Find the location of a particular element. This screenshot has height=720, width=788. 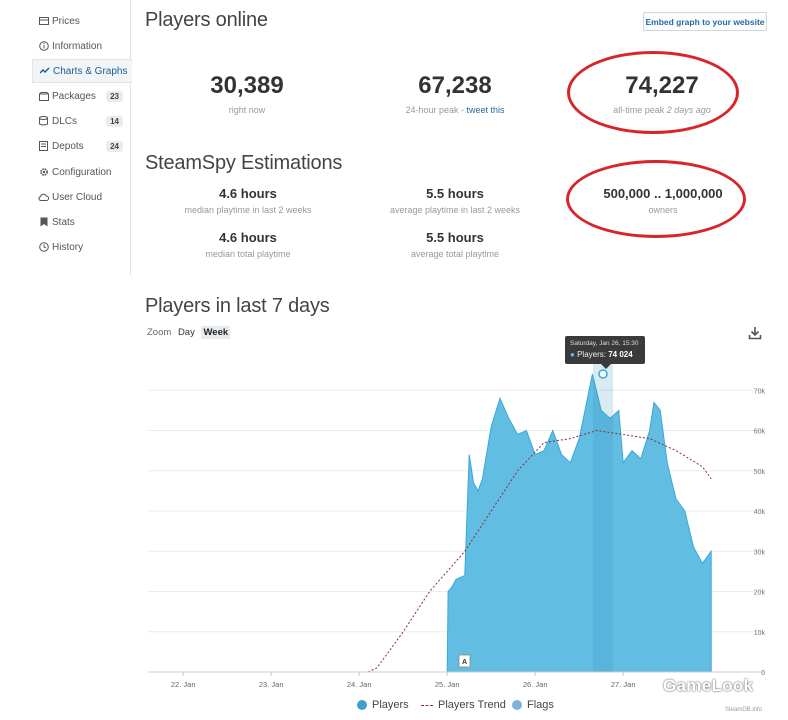

sidebar-item-history: History is located at coordinates (81, 247).